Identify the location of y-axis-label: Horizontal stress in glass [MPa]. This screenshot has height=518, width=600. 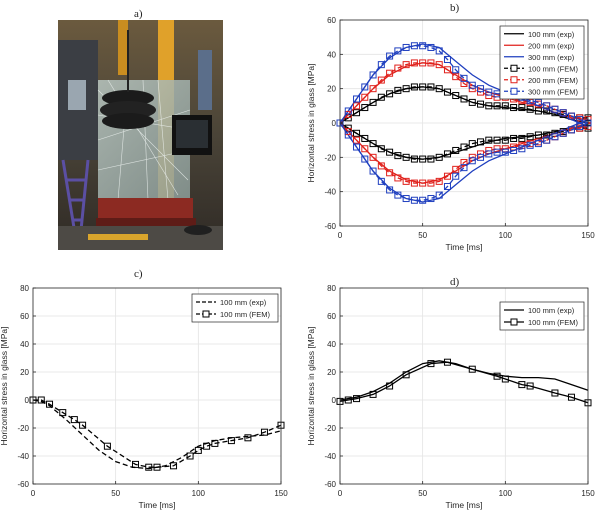
(311, 385).